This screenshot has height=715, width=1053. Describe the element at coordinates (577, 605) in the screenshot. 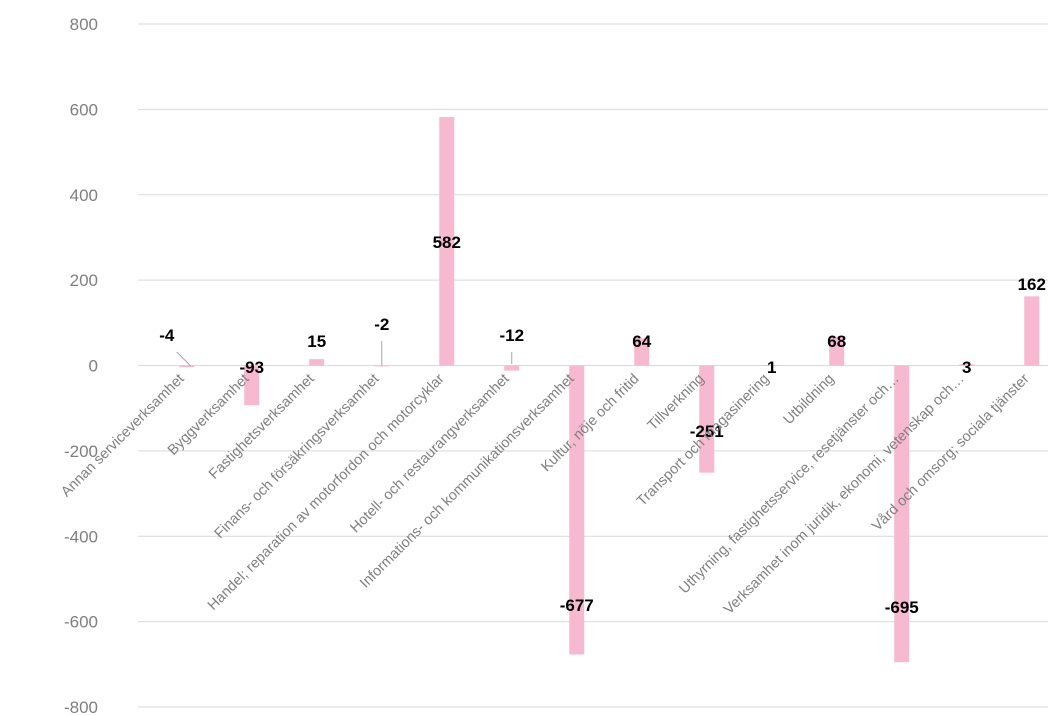

I see `data-label: -677` at that location.